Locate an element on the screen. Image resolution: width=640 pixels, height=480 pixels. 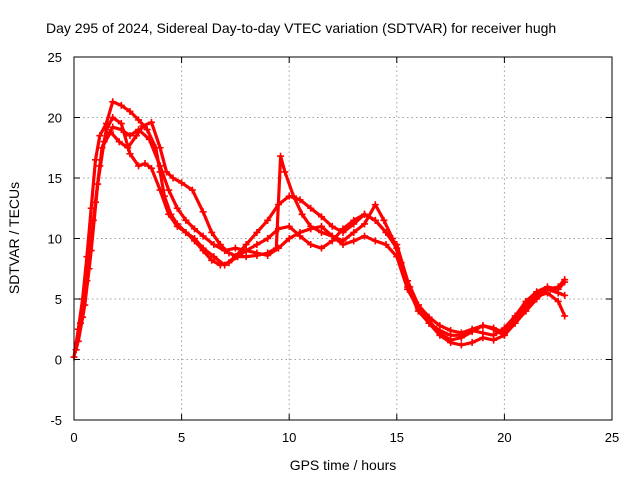
x-tick-label: 0 is located at coordinates (73, 437).